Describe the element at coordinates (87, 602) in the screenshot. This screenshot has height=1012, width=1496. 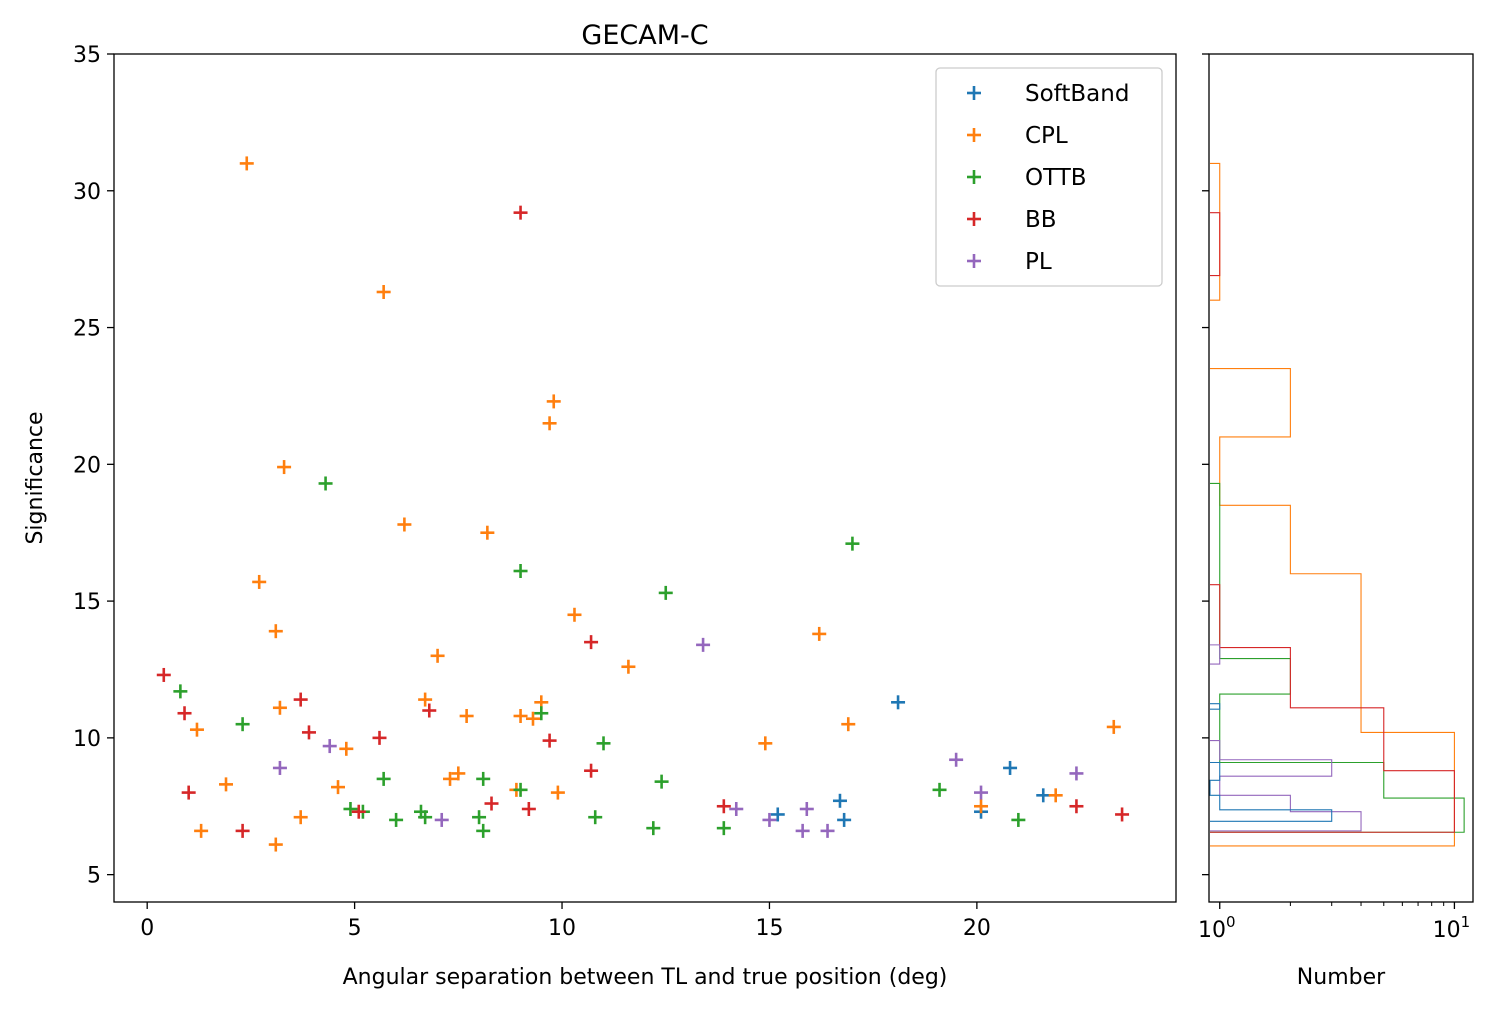
I see `y-tick-label: 15` at that location.